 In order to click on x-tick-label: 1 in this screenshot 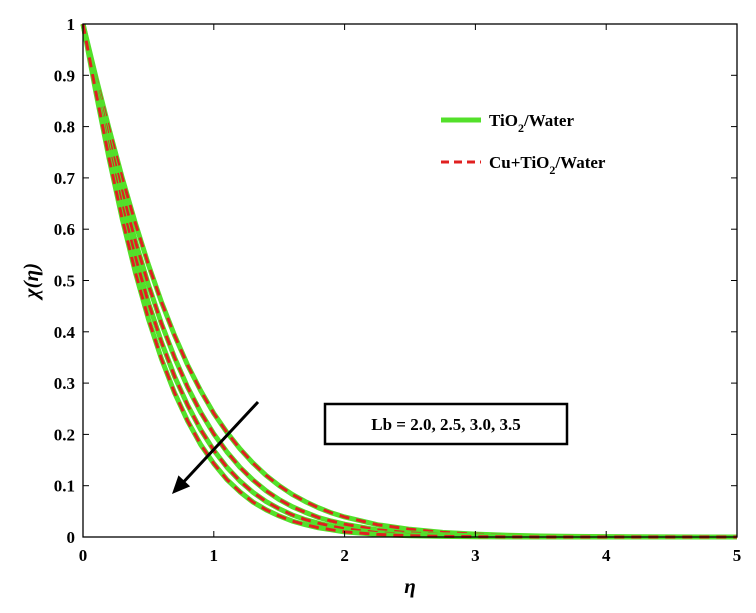, I will do `click(214, 555)`.